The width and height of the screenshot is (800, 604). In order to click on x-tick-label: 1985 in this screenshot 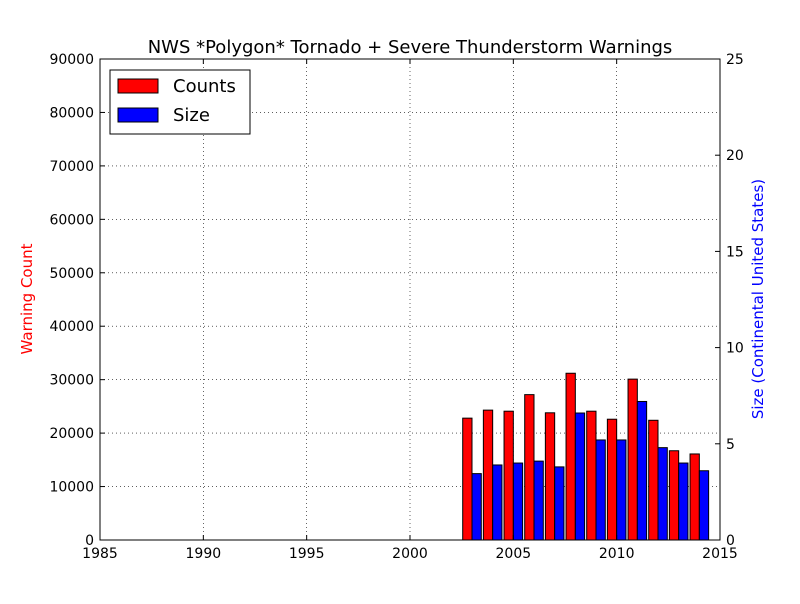, I will do `click(100, 554)`.